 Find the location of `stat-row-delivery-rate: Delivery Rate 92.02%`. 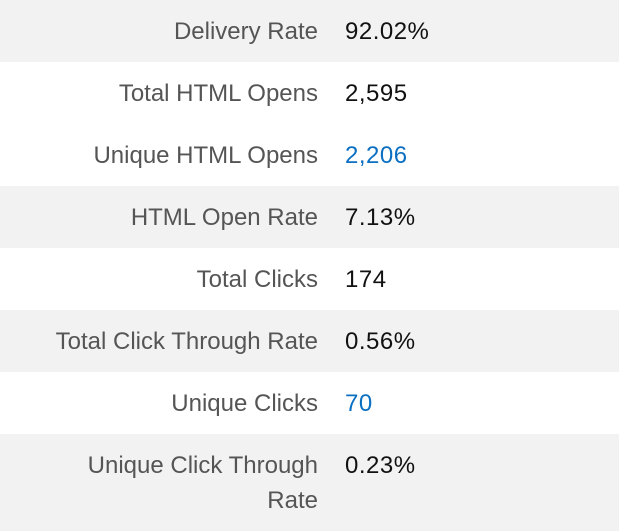

stat-row-delivery-rate: Delivery Rate 92.02% is located at coordinates (309, 31).